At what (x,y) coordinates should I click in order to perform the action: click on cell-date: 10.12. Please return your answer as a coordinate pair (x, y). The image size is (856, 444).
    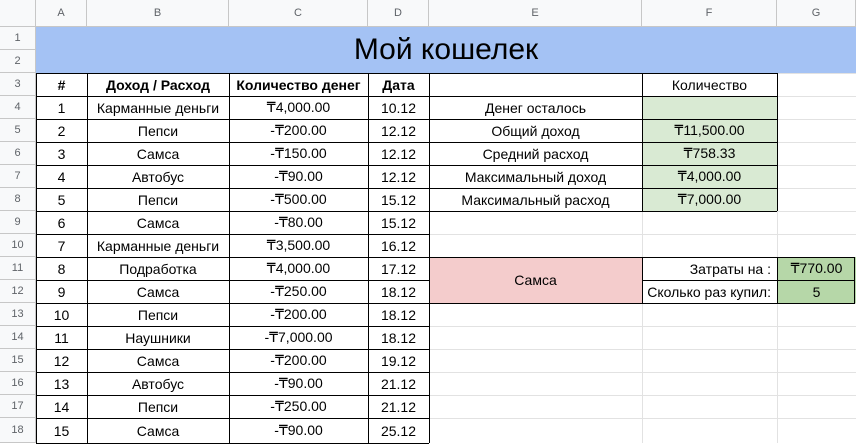
    Looking at the image, I should click on (398, 107).